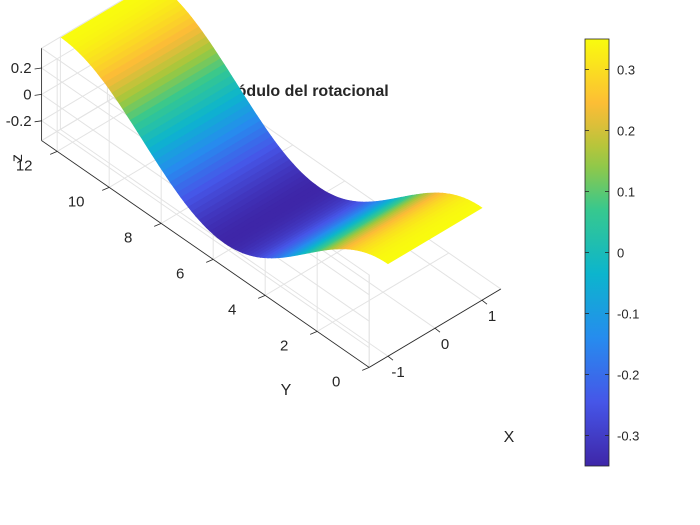 The height and width of the screenshot is (525, 700). I want to click on x-tick-label: 0, so click(445, 344).